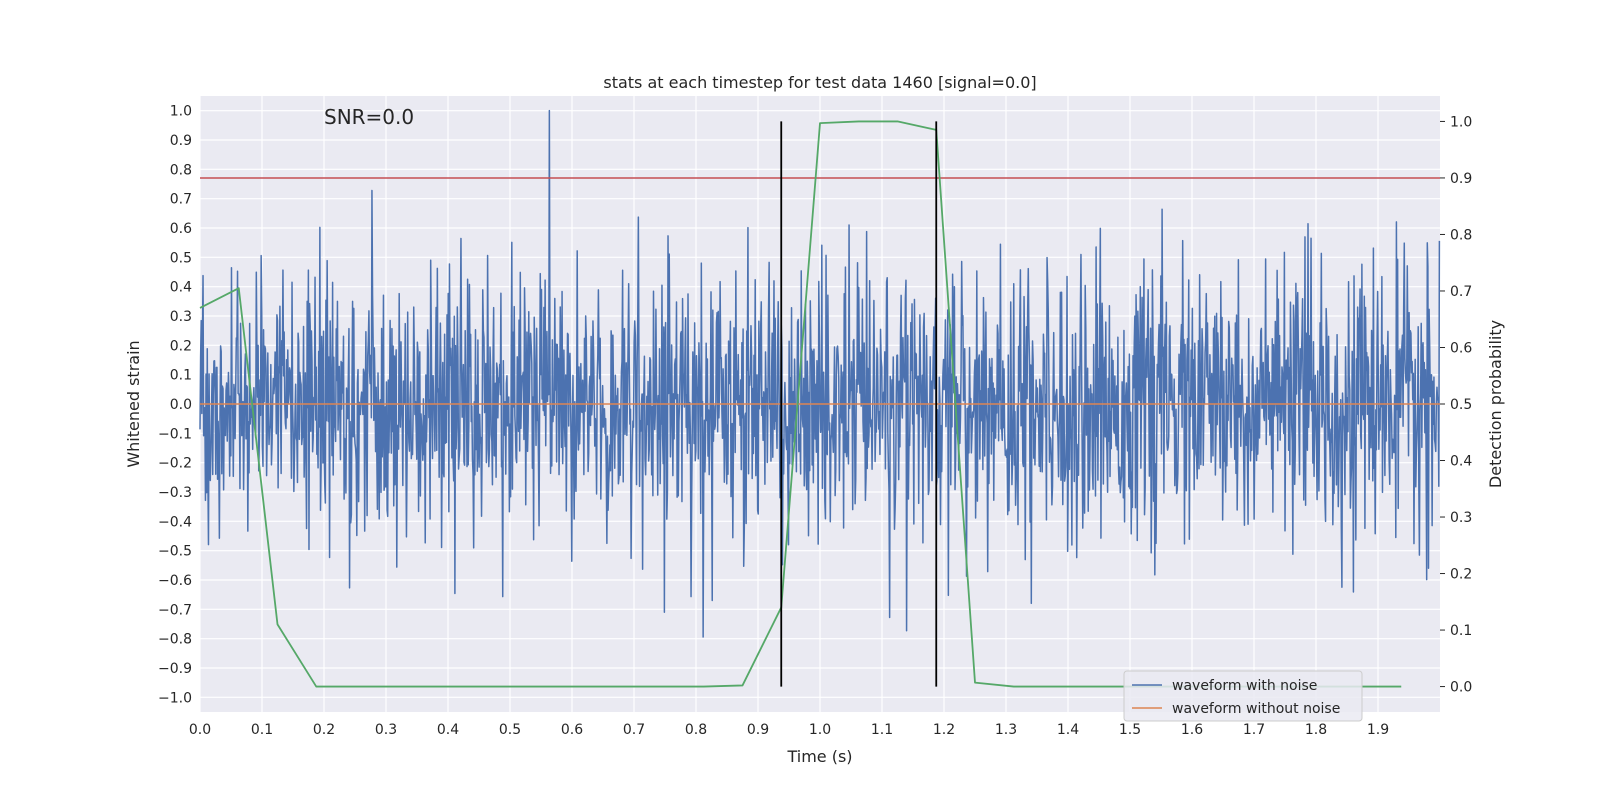  What do you see at coordinates (572, 730) in the screenshot?
I see `x-tick-label: 0.6` at bounding box center [572, 730].